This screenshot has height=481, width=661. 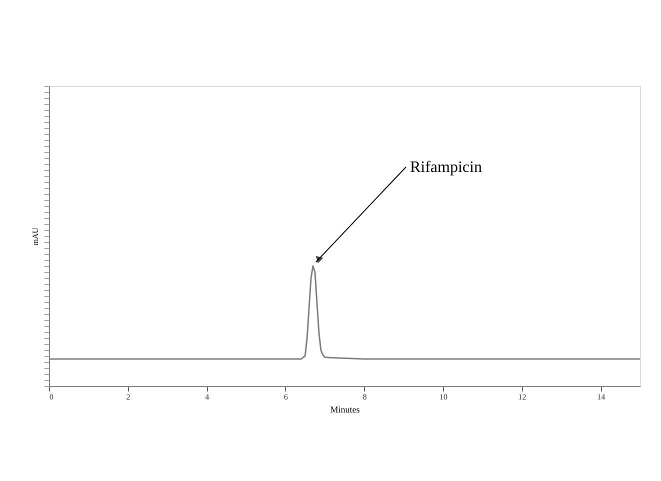 I want to click on x-tick-label: 2, so click(x=128, y=397).